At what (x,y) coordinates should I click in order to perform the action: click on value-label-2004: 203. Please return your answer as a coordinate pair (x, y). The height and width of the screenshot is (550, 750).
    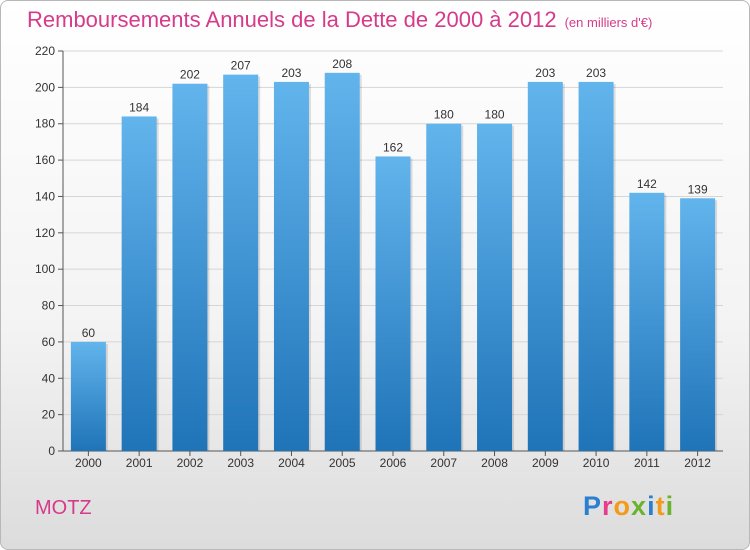
    Looking at the image, I should click on (291, 73).